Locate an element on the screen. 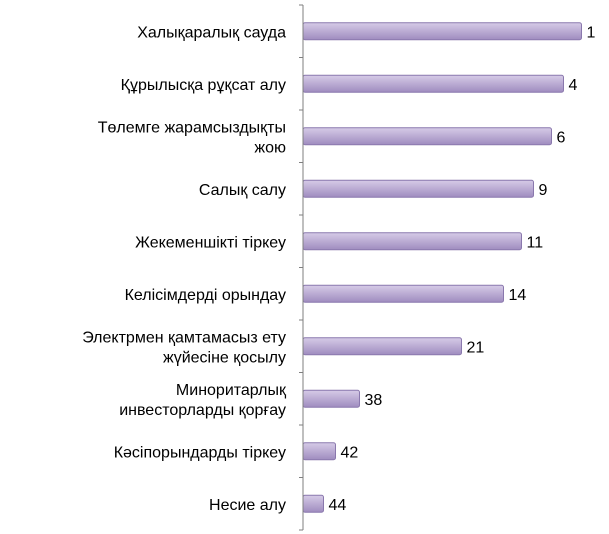  category-label-line: Электрмен қамтамасыз ету is located at coordinates (184, 337).